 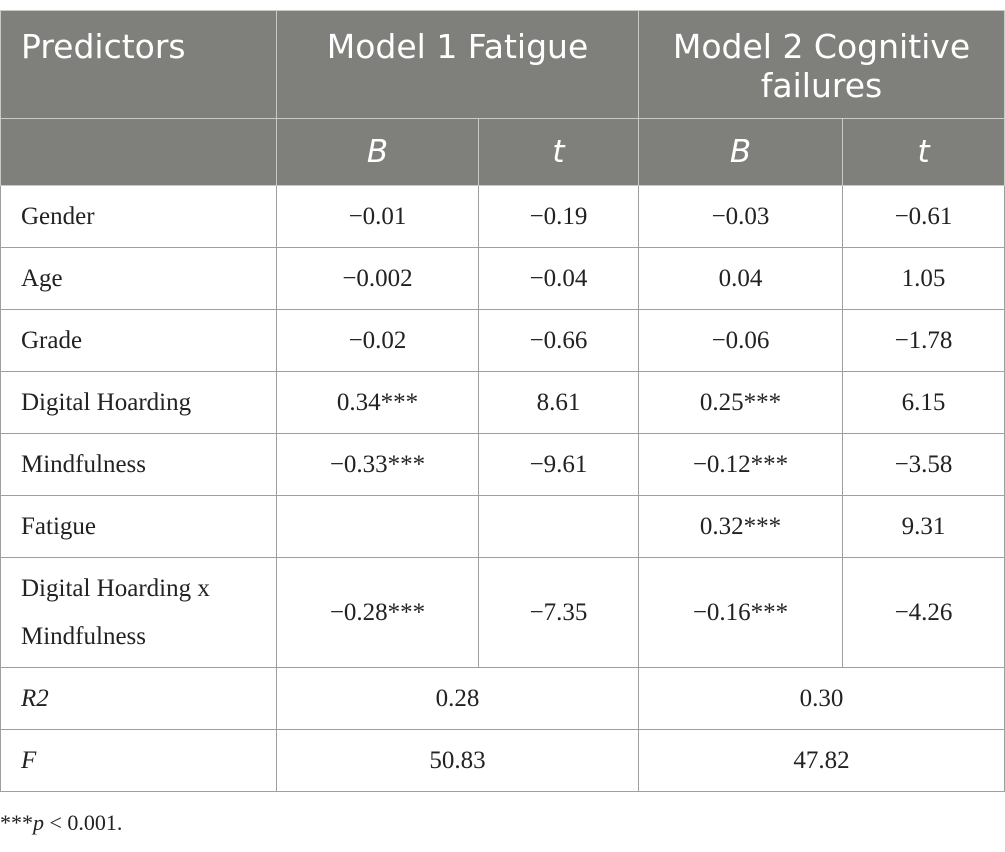 What do you see at coordinates (38, 822) in the screenshot?
I see `footnote-p: p` at bounding box center [38, 822].